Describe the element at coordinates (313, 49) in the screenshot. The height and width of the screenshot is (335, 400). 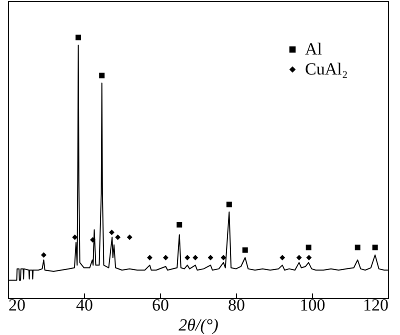
I see `legend-label: Al` at that location.